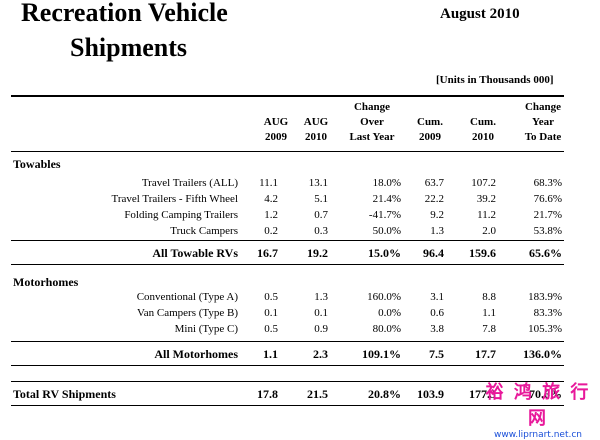 This screenshot has height=440, width=600. Describe the element at coordinates (437, 297) in the screenshot. I see `cell-value: 3.1` at that location.